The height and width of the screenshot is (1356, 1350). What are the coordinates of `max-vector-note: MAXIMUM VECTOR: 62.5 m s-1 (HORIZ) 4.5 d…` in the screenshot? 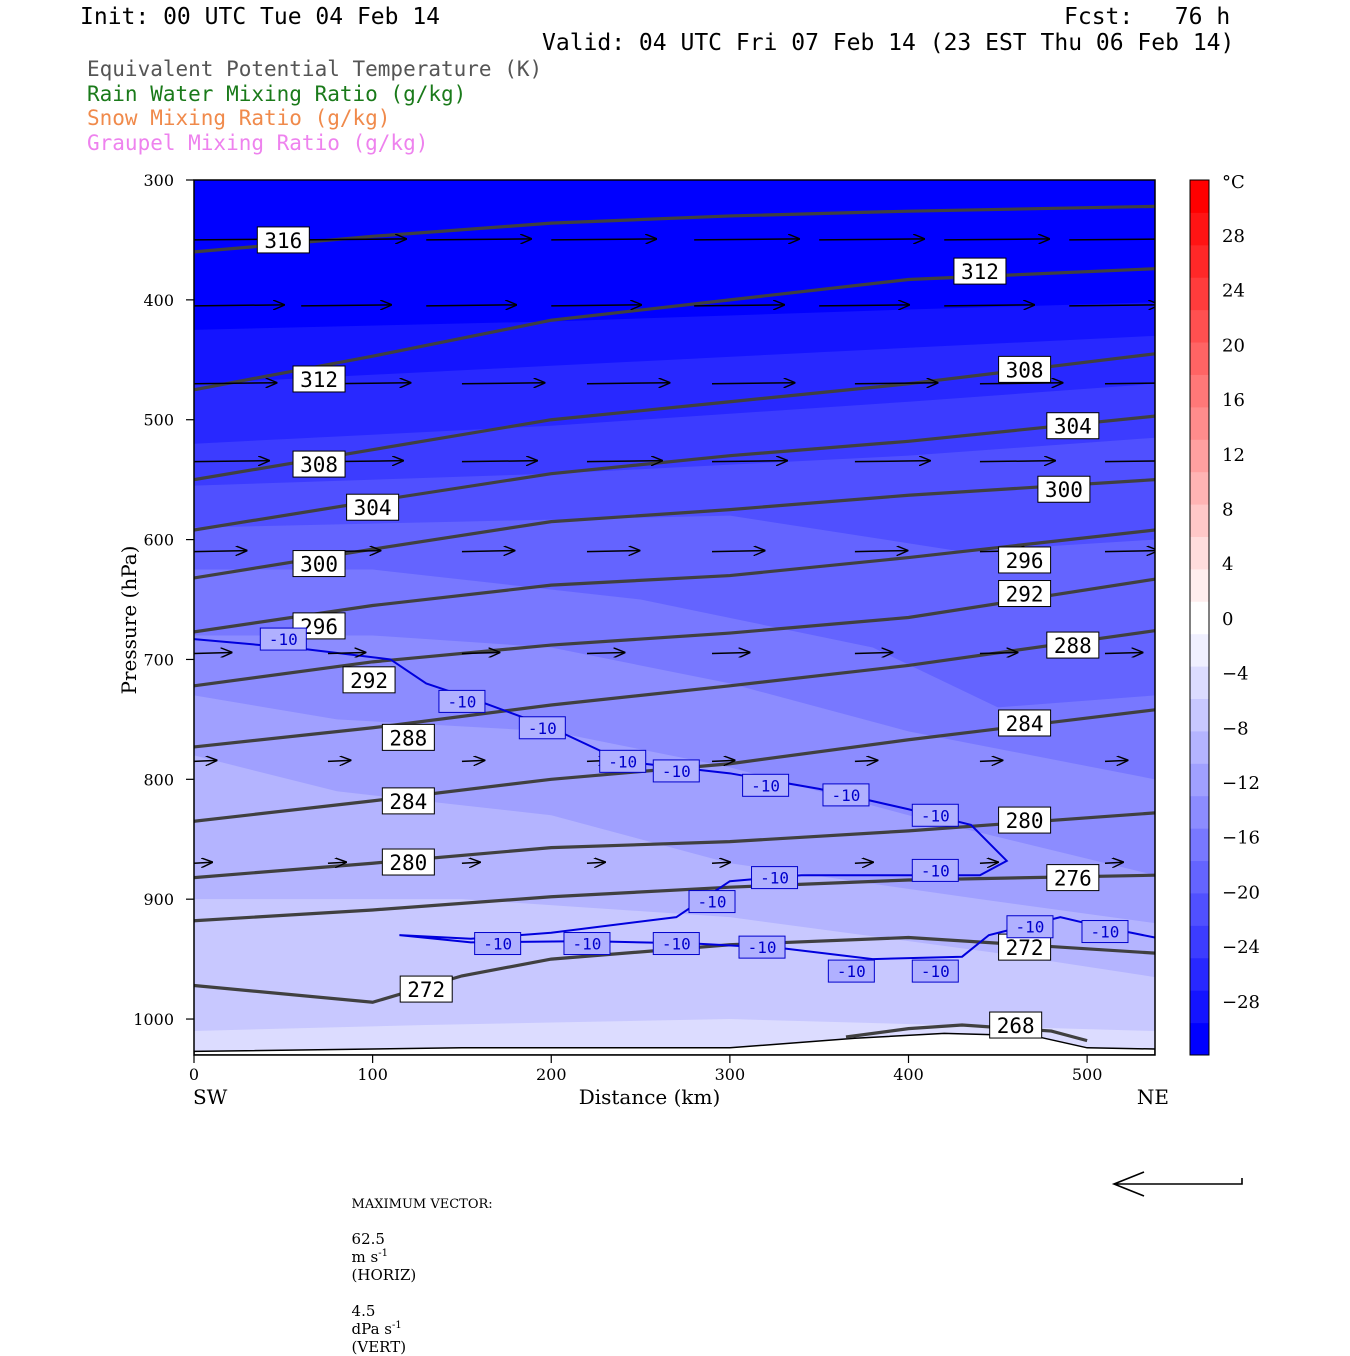 It's located at (417, 1266).